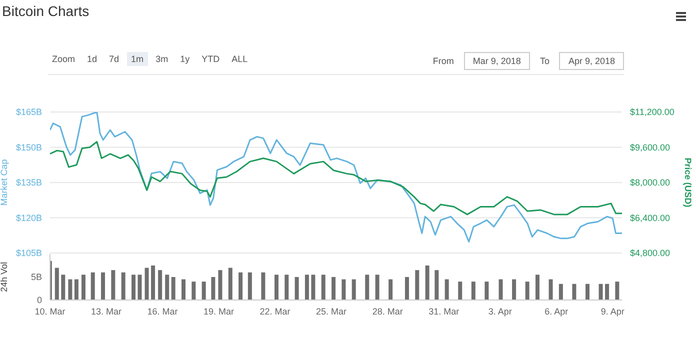  What do you see at coordinates (387, 311) in the screenshot?
I see `x-tick-label: 28. Mar` at bounding box center [387, 311].